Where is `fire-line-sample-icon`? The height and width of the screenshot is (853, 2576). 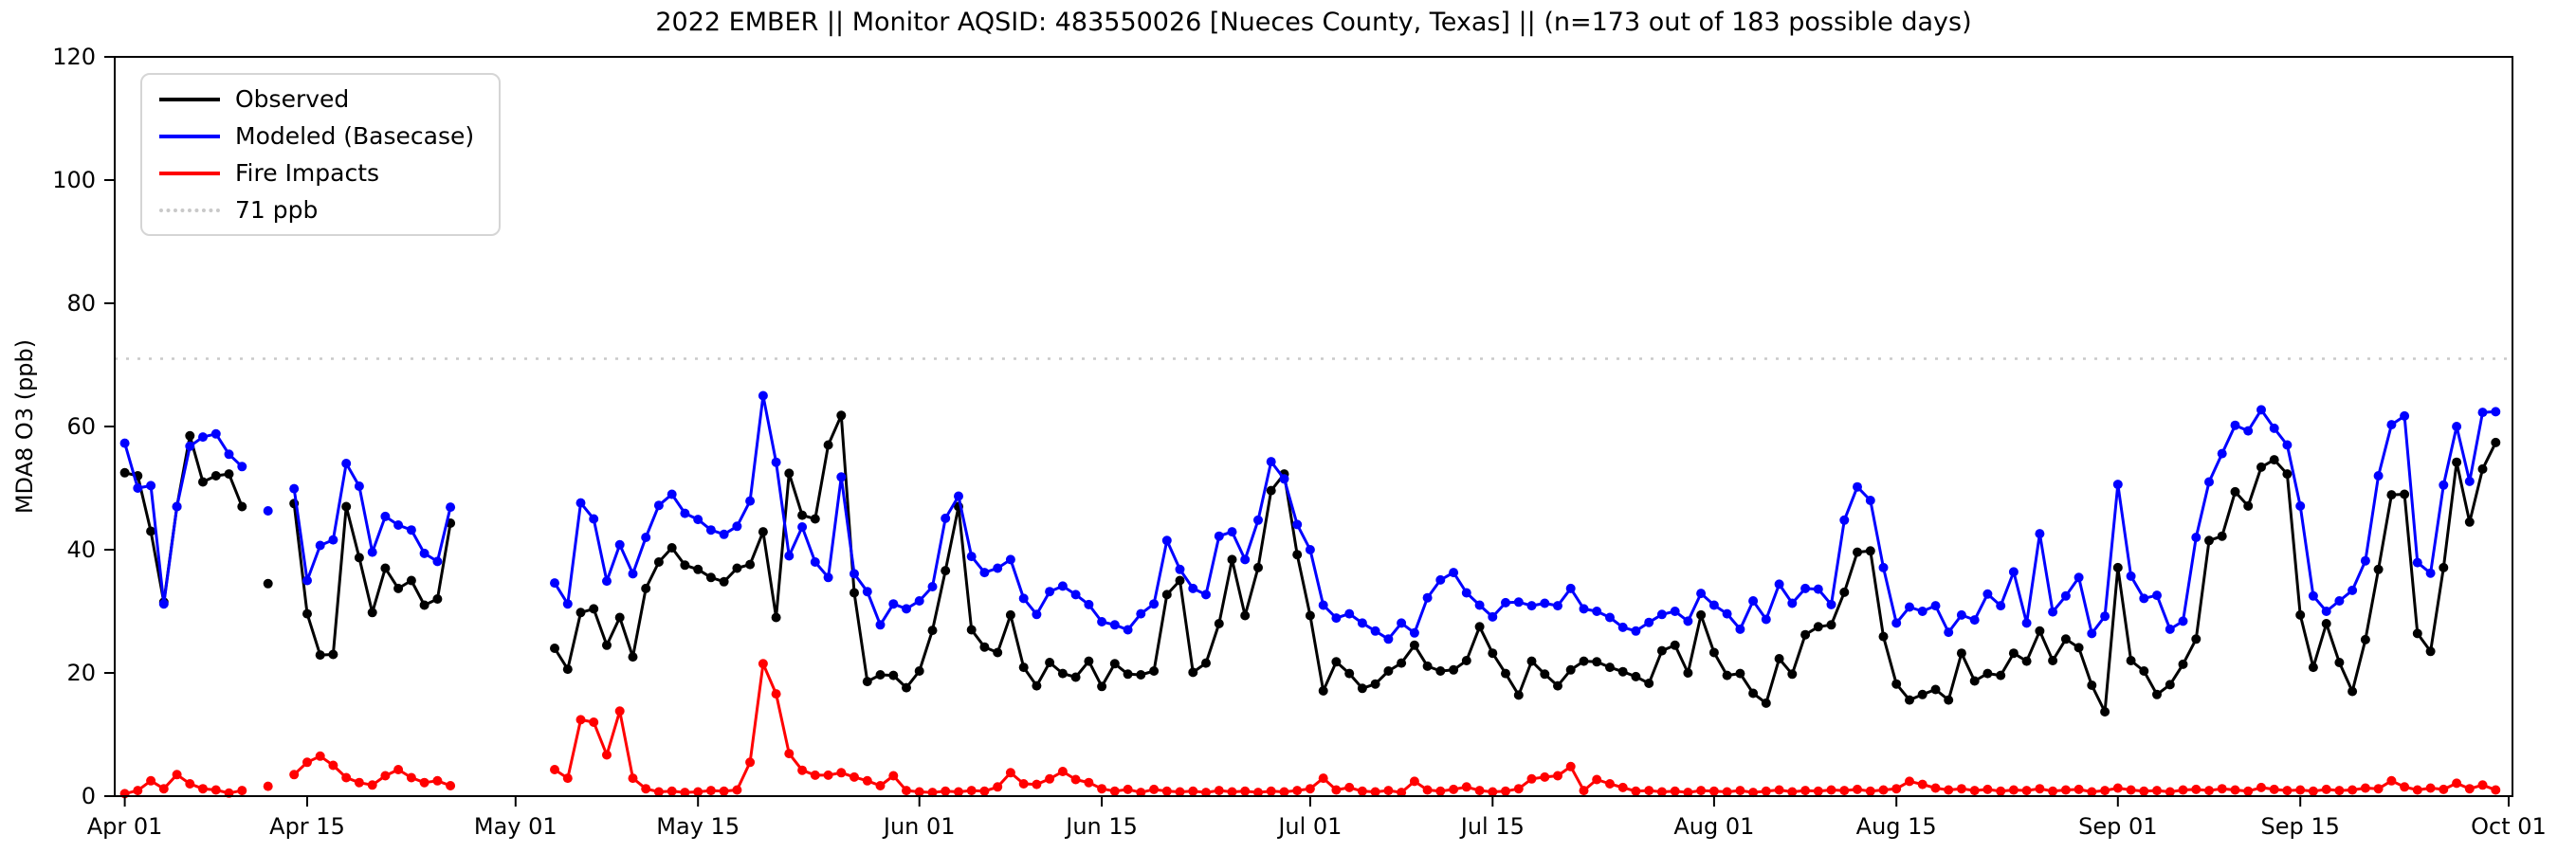
fire-line-sample-icon is located at coordinates (189, 173).